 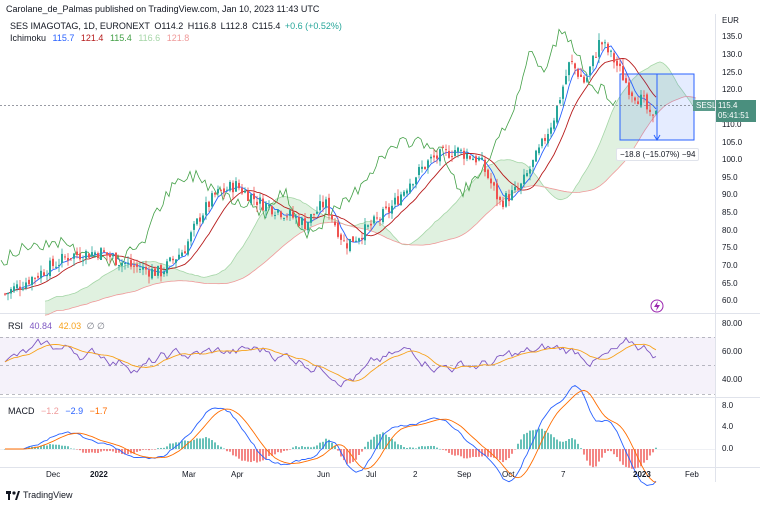 I want to click on measure-label: −18.8 (−15.07%) −94, so click(x=658, y=154).